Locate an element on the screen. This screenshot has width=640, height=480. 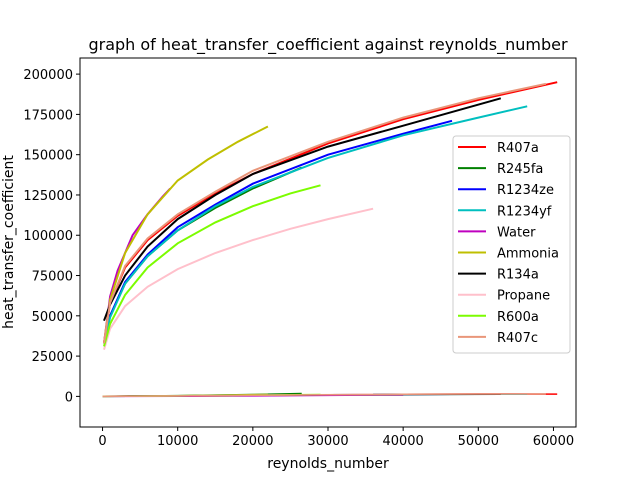
y-tick-label: 100000 is located at coordinates (48, 236).